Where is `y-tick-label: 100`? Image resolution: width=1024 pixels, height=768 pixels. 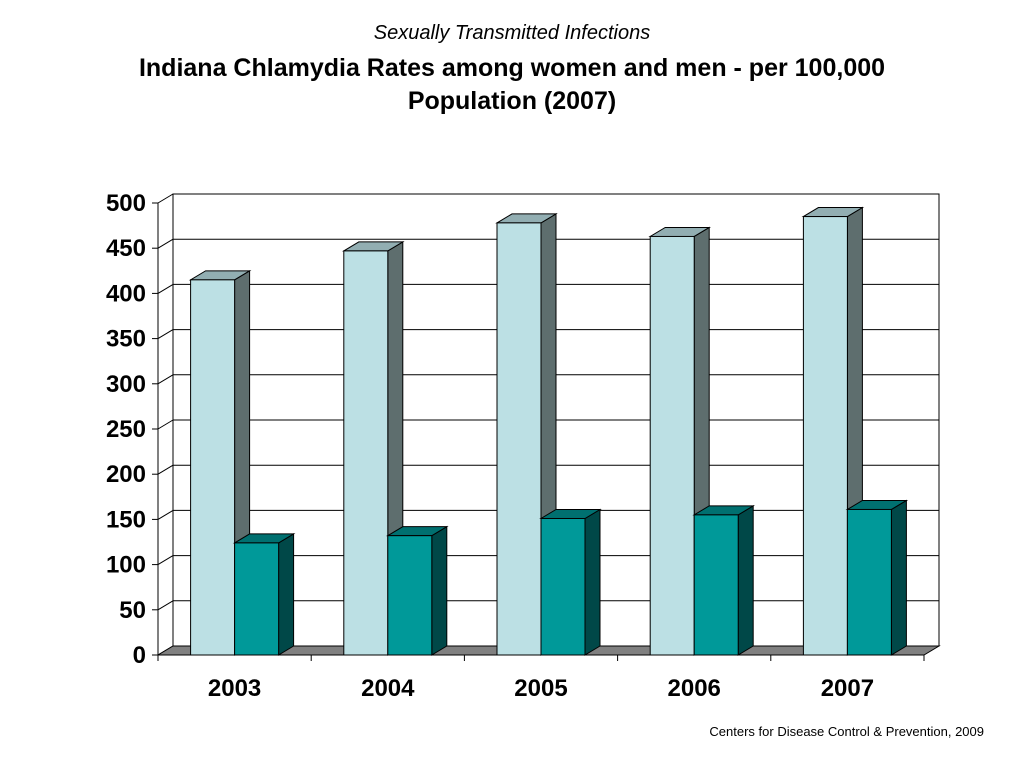
y-tick-label: 100 is located at coordinates (126, 565).